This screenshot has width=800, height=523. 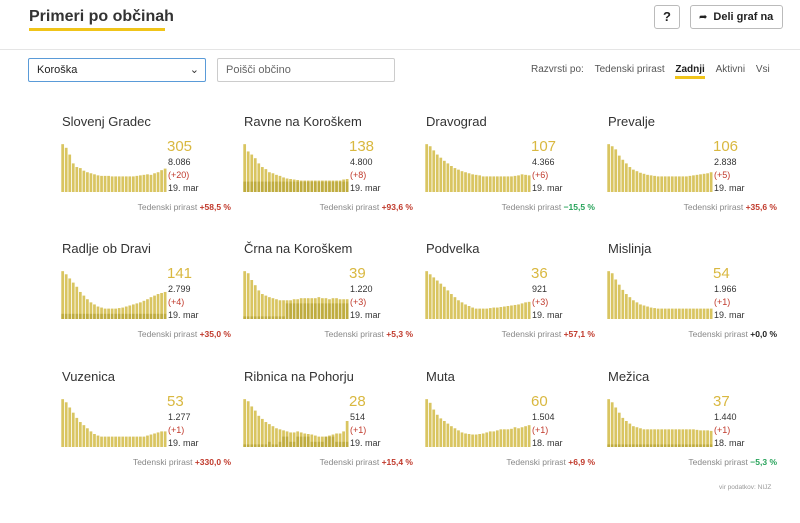 What do you see at coordinates (730, 69) in the screenshot?
I see `sort-option-active: Aktivni` at bounding box center [730, 69].